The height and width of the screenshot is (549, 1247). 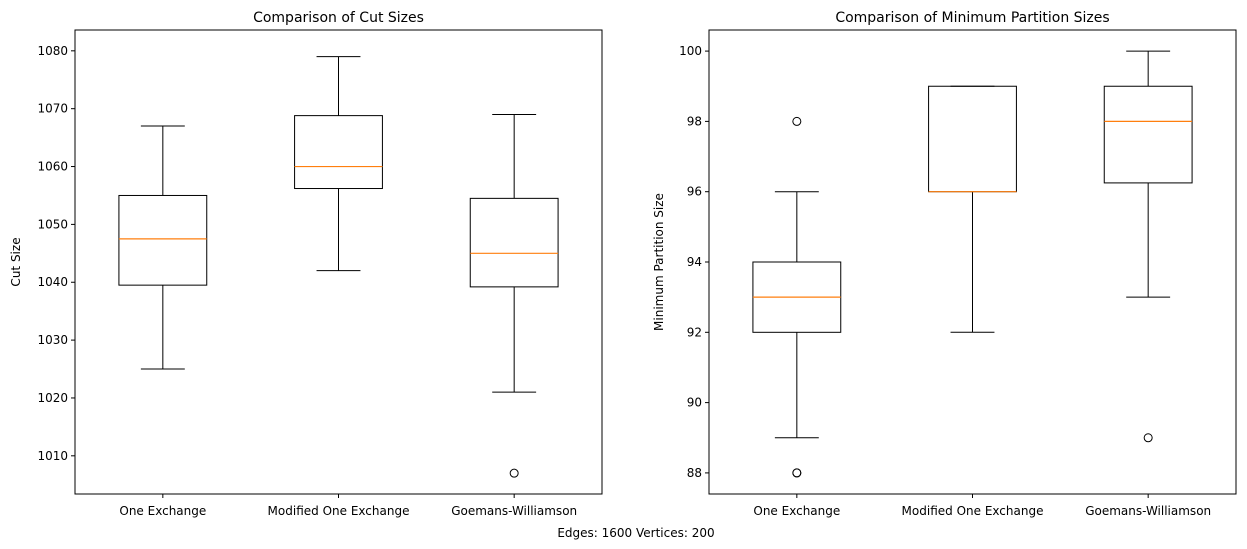 What do you see at coordinates (635, 533) in the screenshot?
I see `figure-footer: Edges: 1600 Vertices: 200` at bounding box center [635, 533].